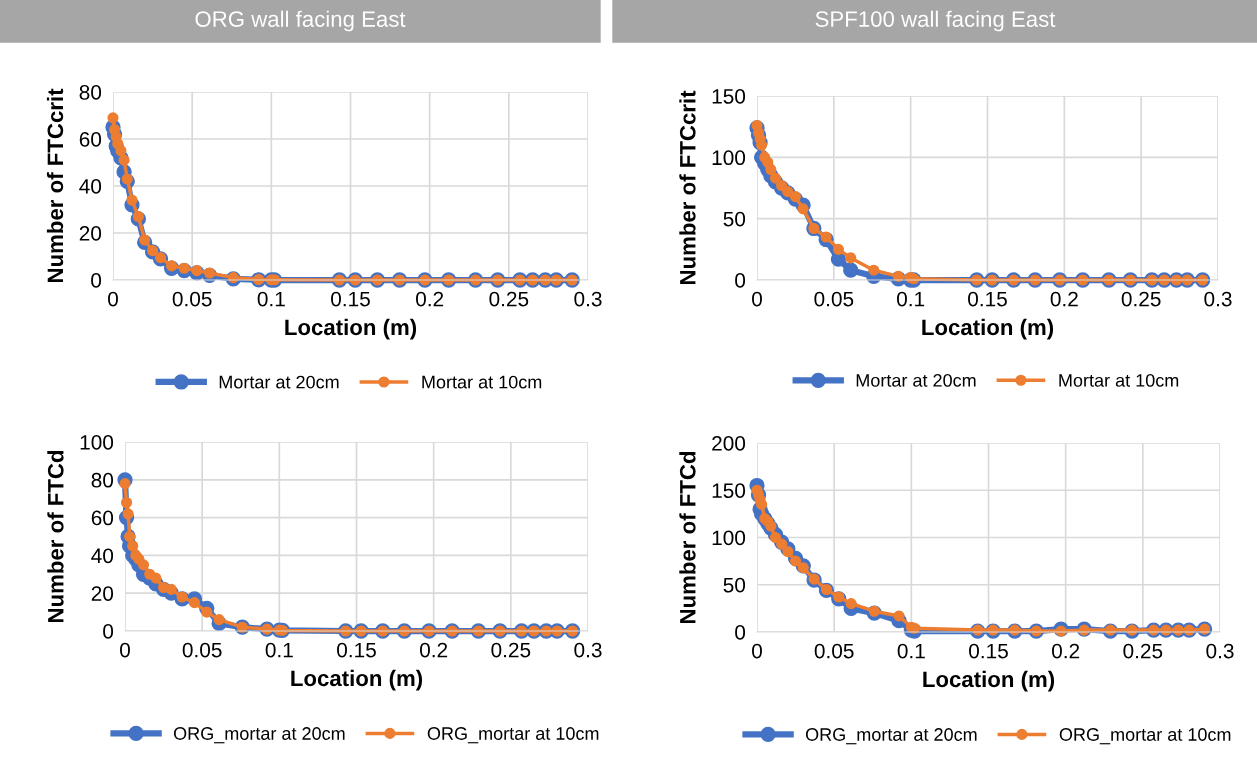 This screenshot has width=1257, height=757. What do you see at coordinates (729, 443) in the screenshot?
I see `y-tick-label: 200` at bounding box center [729, 443].